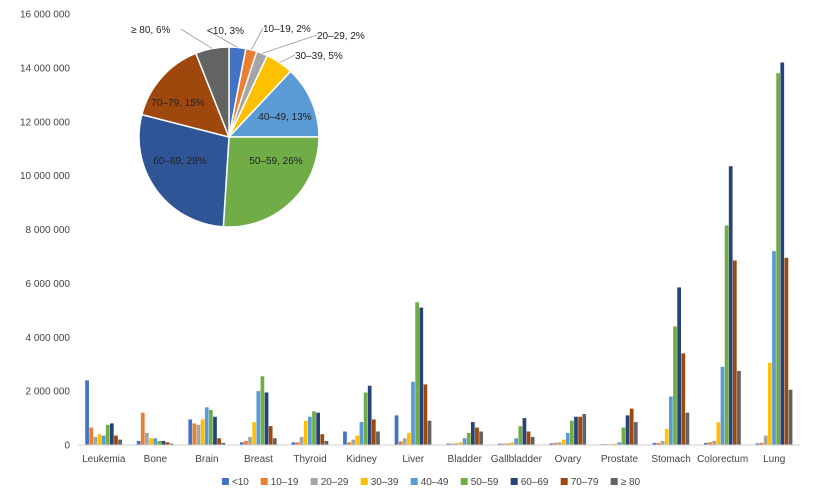 The width and height of the screenshot is (817, 492). I want to click on pie-slice-label: ≥ 80, 6%, so click(151, 30).